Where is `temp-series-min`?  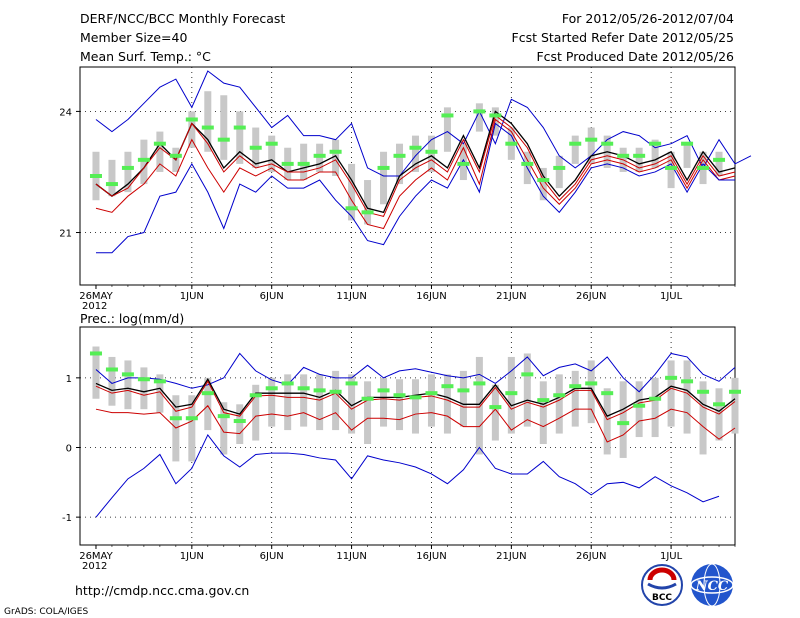 temp-series-min is located at coordinates (415, 174).